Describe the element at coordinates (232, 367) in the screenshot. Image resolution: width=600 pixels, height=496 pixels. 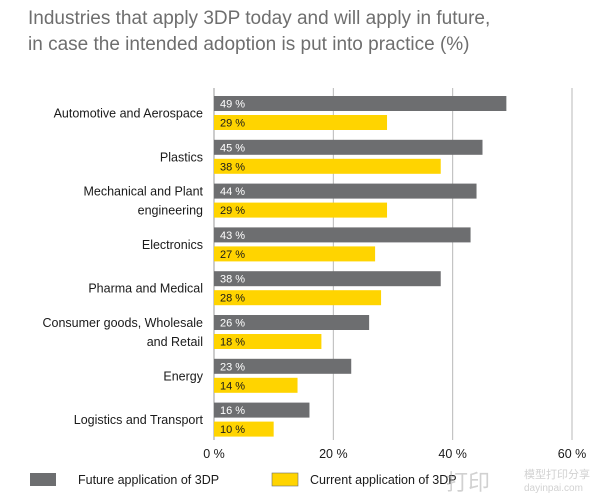
I see `bar-value-label: 23 %` at that location.